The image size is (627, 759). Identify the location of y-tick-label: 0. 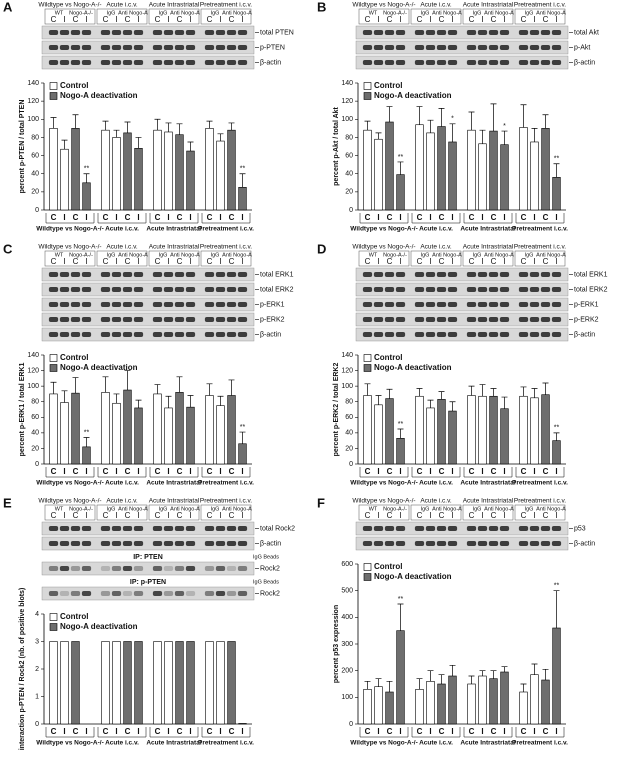
(351, 464).